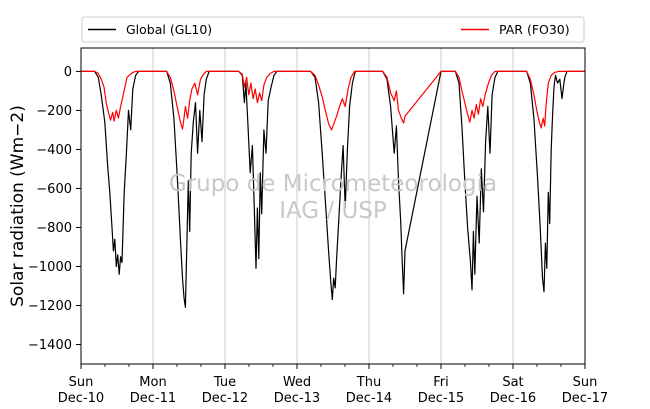  What do you see at coordinates (153, 398) in the screenshot?
I see `x-tick-date-1: Dec-11` at bounding box center [153, 398].